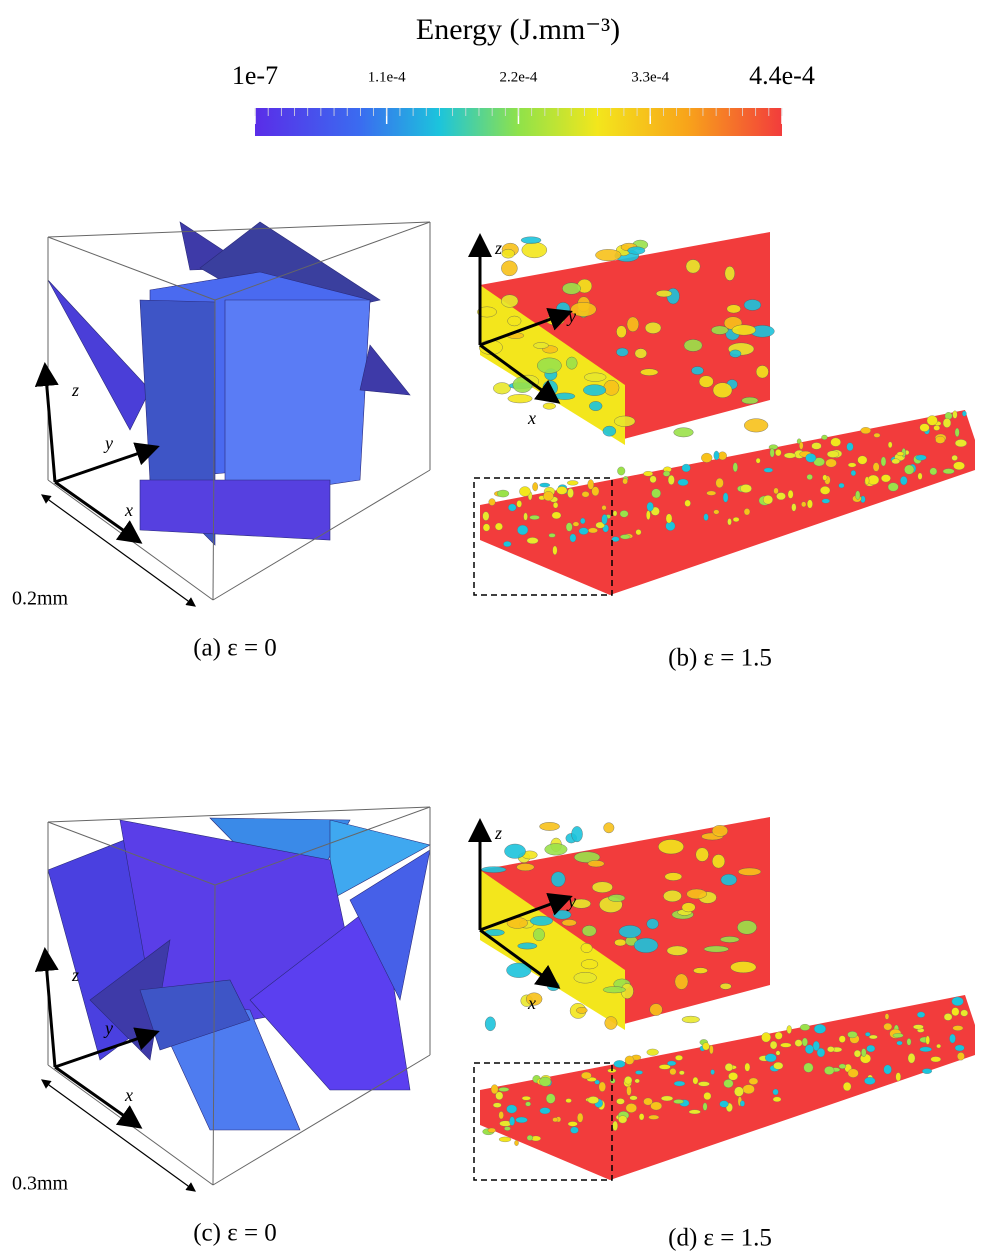 This screenshot has height=1258, width=981. I want to click on scale-label: 0.3mm, so click(40, 1184).